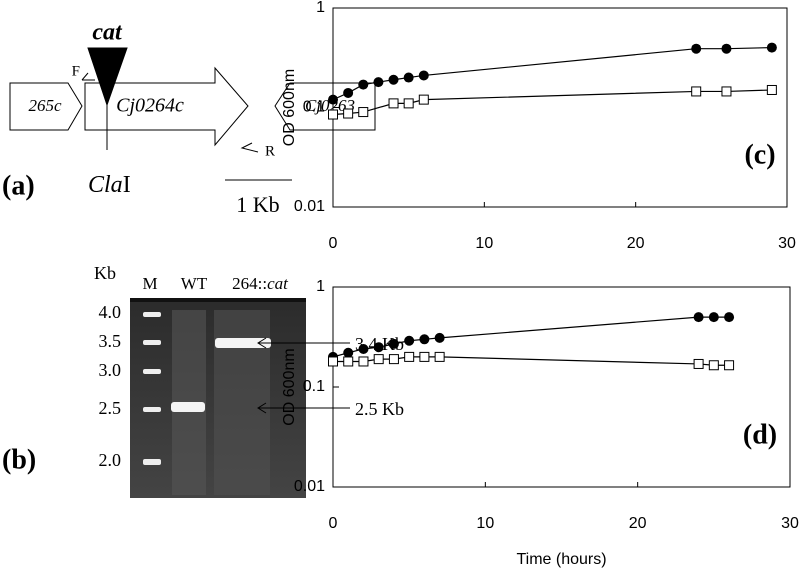  What do you see at coordinates (760, 434) in the screenshot?
I see `panel-label: (d)` at bounding box center [760, 434].